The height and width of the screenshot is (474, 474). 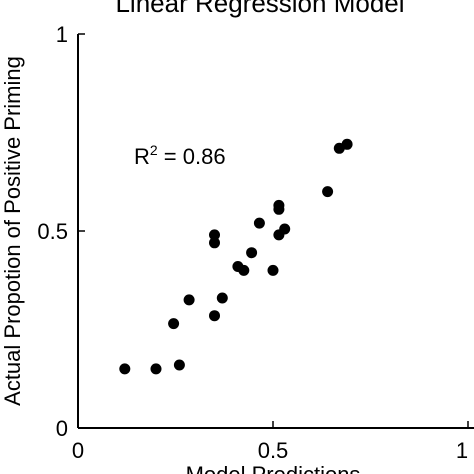 What do you see at coordinates (259, 9) in the screenshot?
I see `chart-title: Linear Regression Model` at bounding box center [259, 9].